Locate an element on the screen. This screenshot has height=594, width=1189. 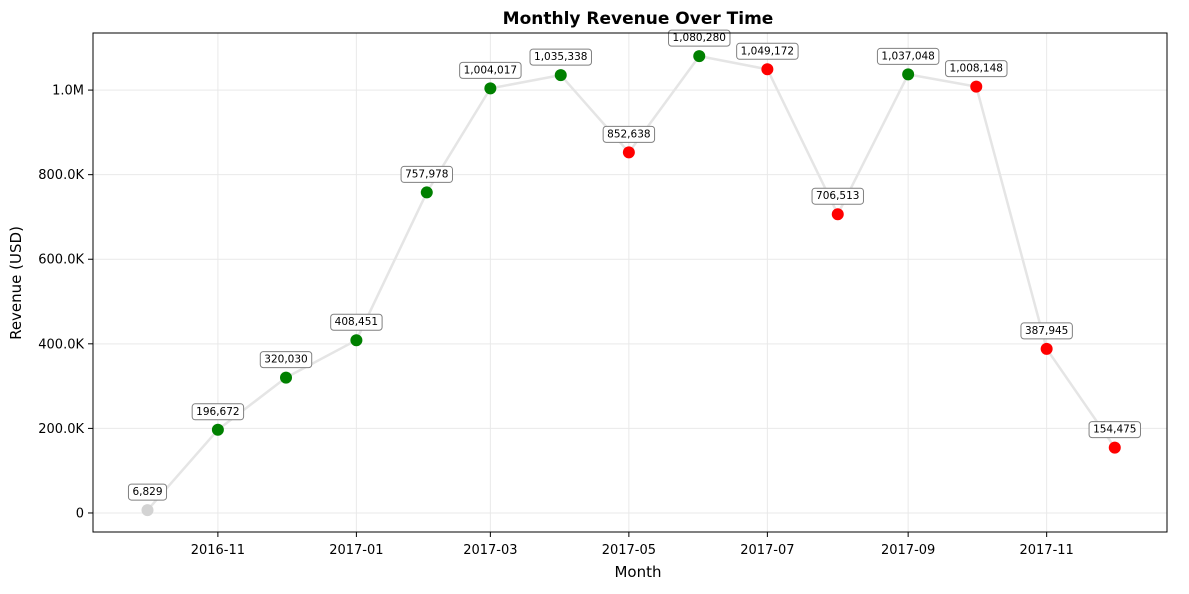
data-label-text: 1,080,280 is located at coordinates (699, 38).